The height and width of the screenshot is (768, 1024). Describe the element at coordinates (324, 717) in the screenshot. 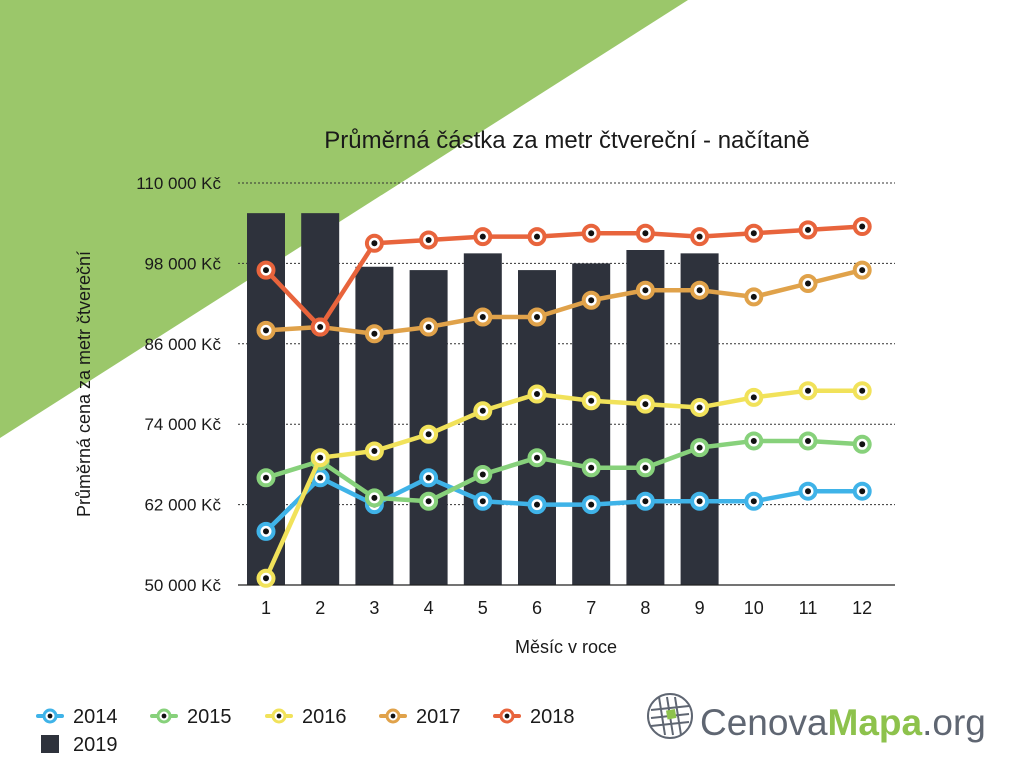

I see `legend-label: 2016` at that location.